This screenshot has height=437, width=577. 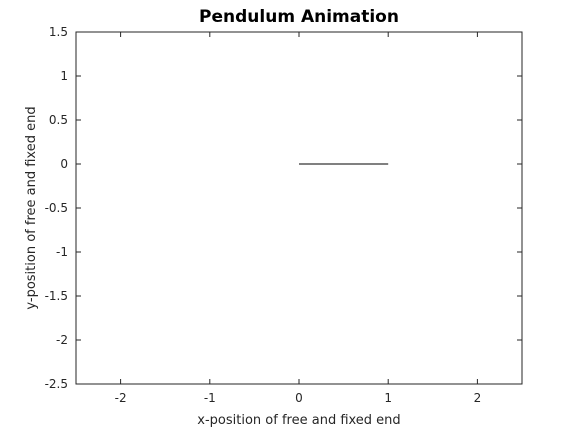 What do you see at coordinates (64, 164) in the screenshot?
I see `y-tick-label: 0` at bounding box center [64, 164].